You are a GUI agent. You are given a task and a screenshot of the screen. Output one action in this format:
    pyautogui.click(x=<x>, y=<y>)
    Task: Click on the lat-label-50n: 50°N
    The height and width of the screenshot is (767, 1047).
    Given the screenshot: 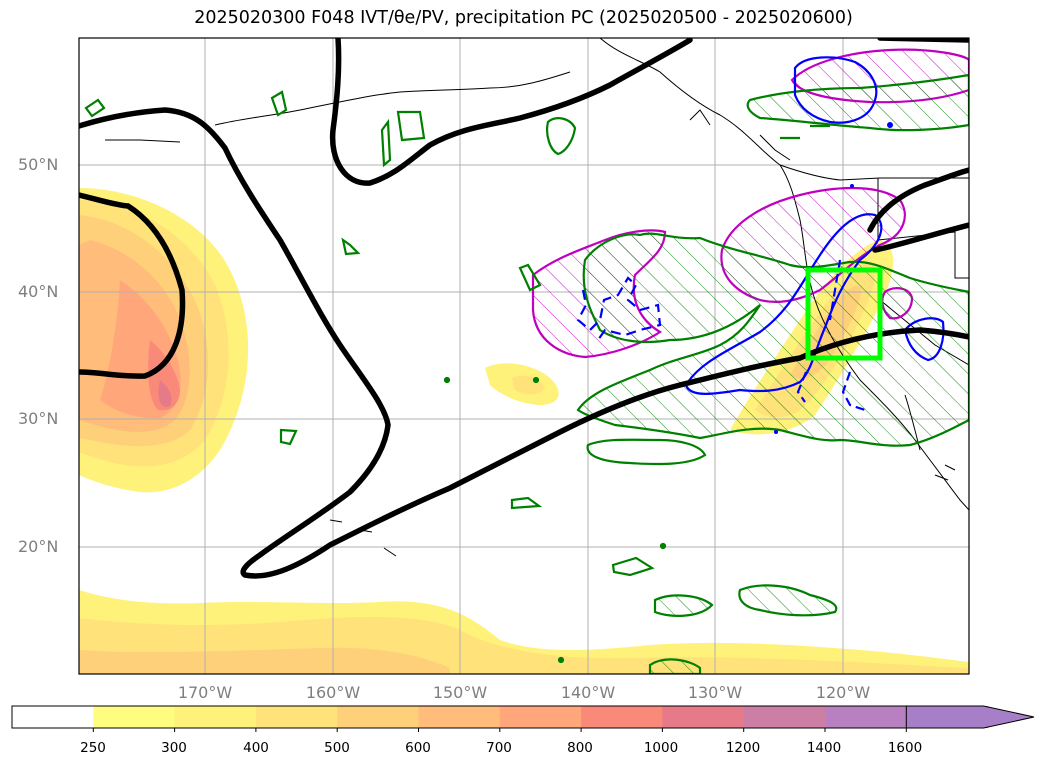 What is the action you would take?
    pyautogui.click(x=38, y=164)
    